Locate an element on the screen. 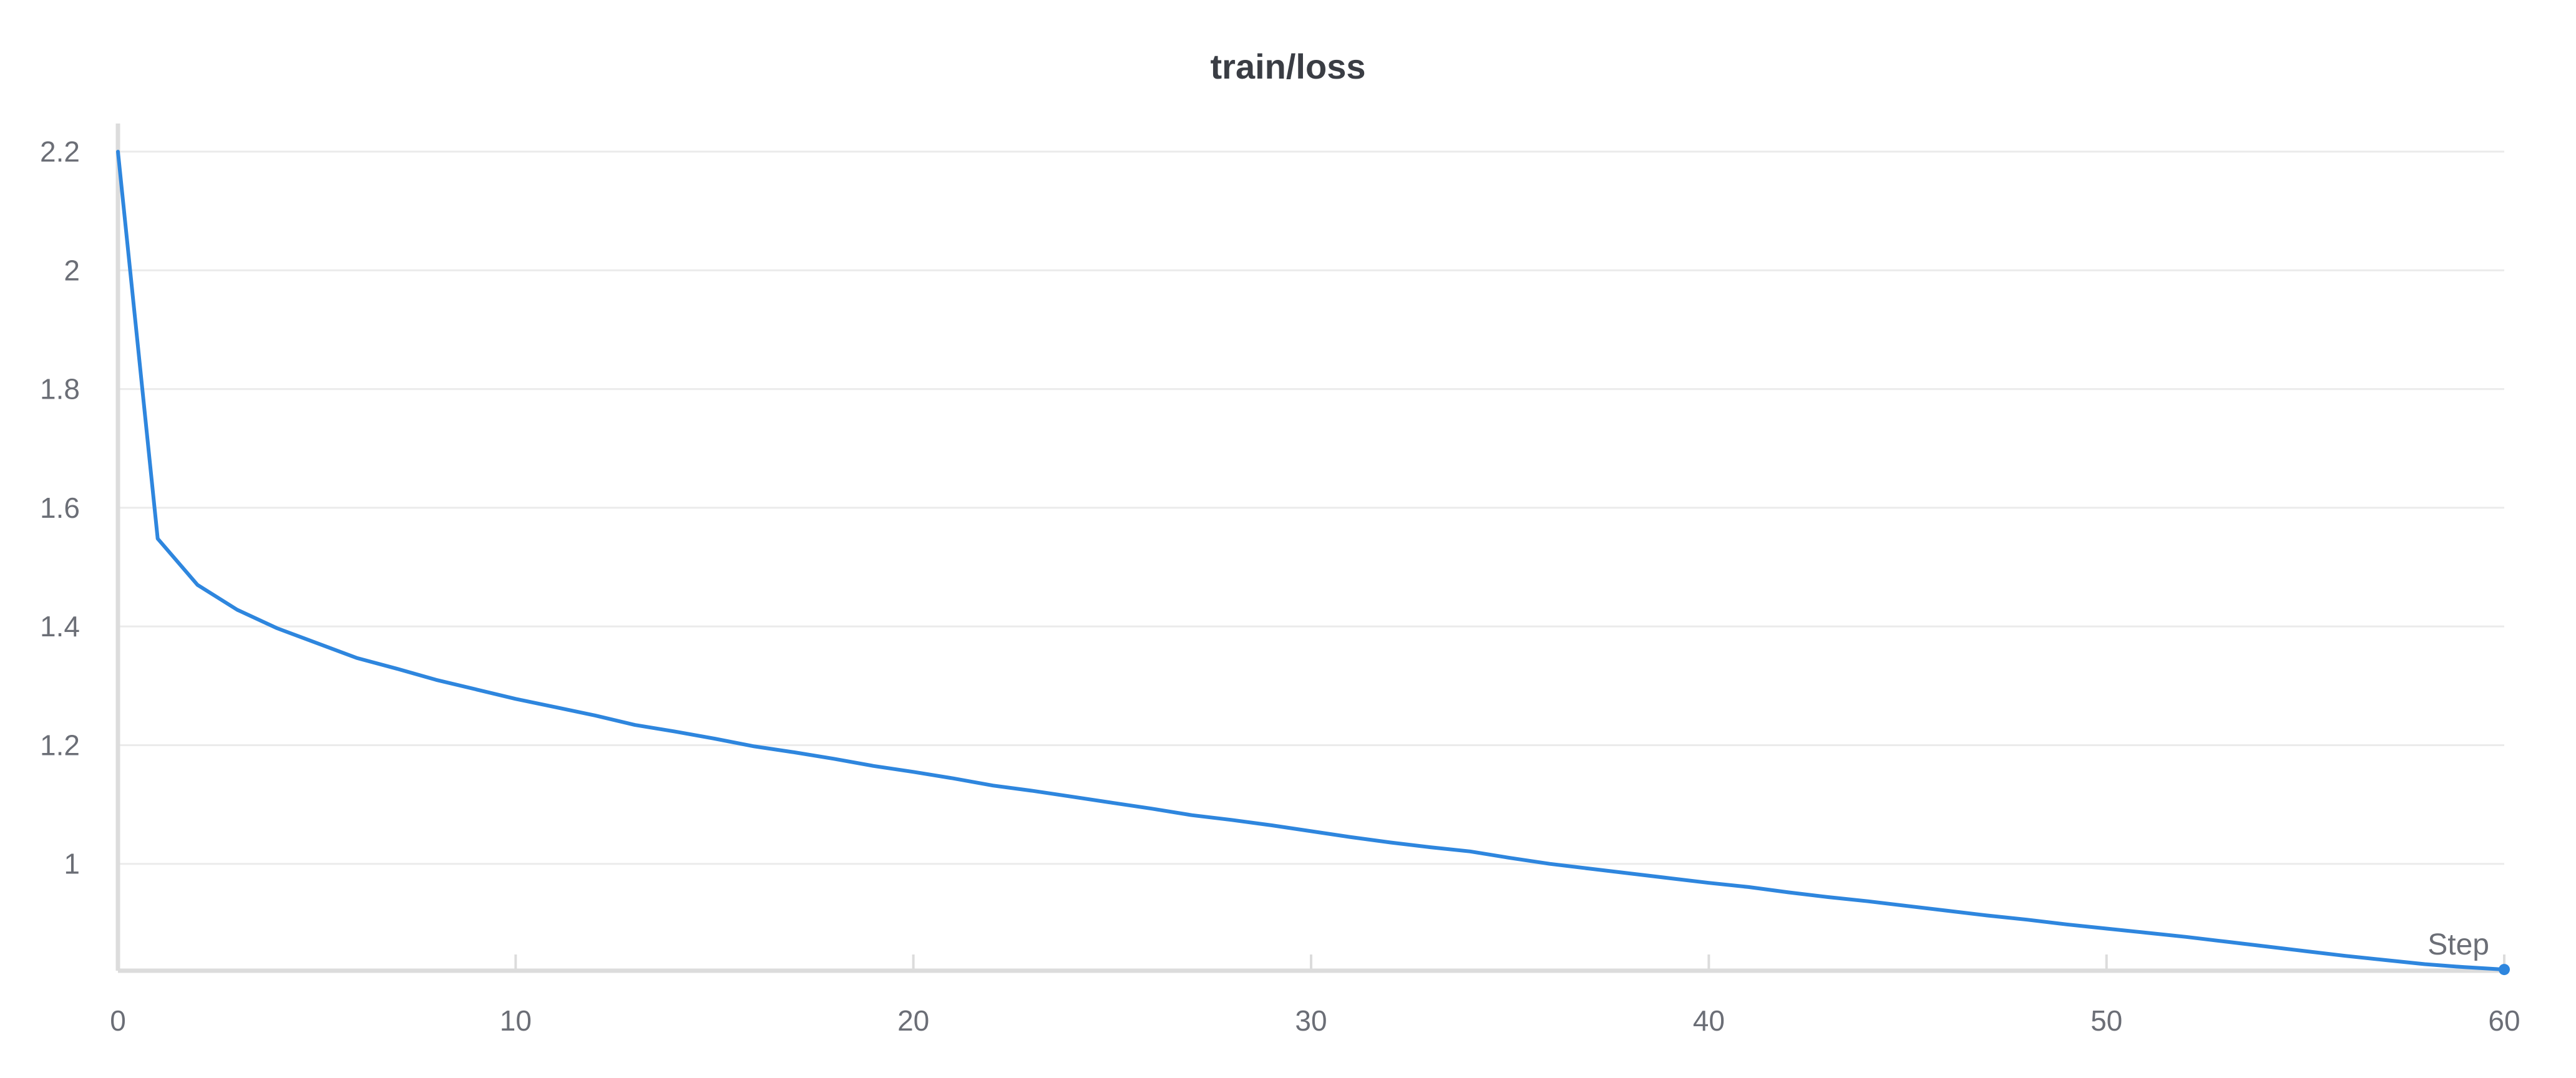  y-tick-label: 1.4 is located at coordinates (60, 626).